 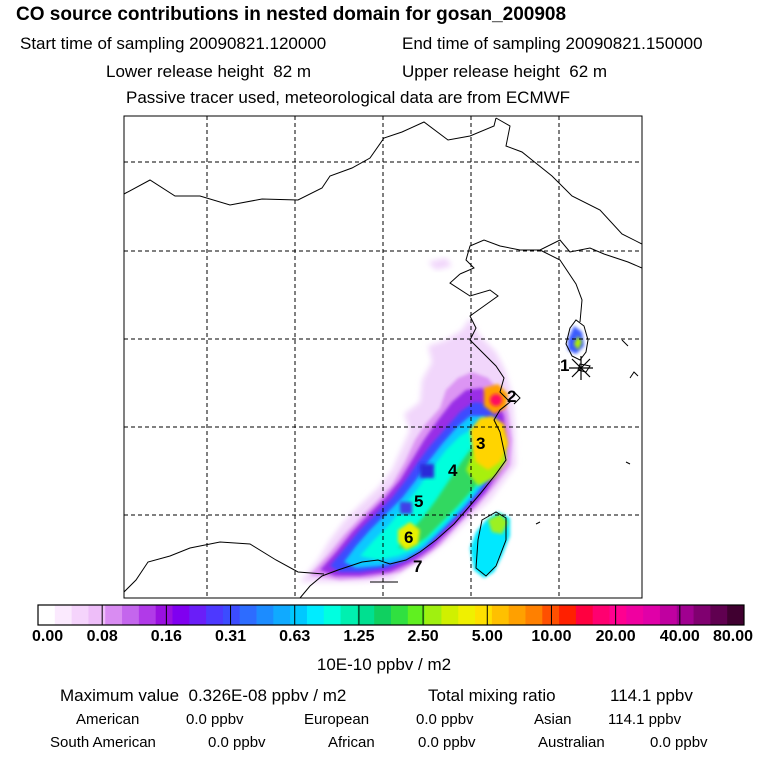 I want to click on receptor-asterisk-icon, so click(x=581, y=368).